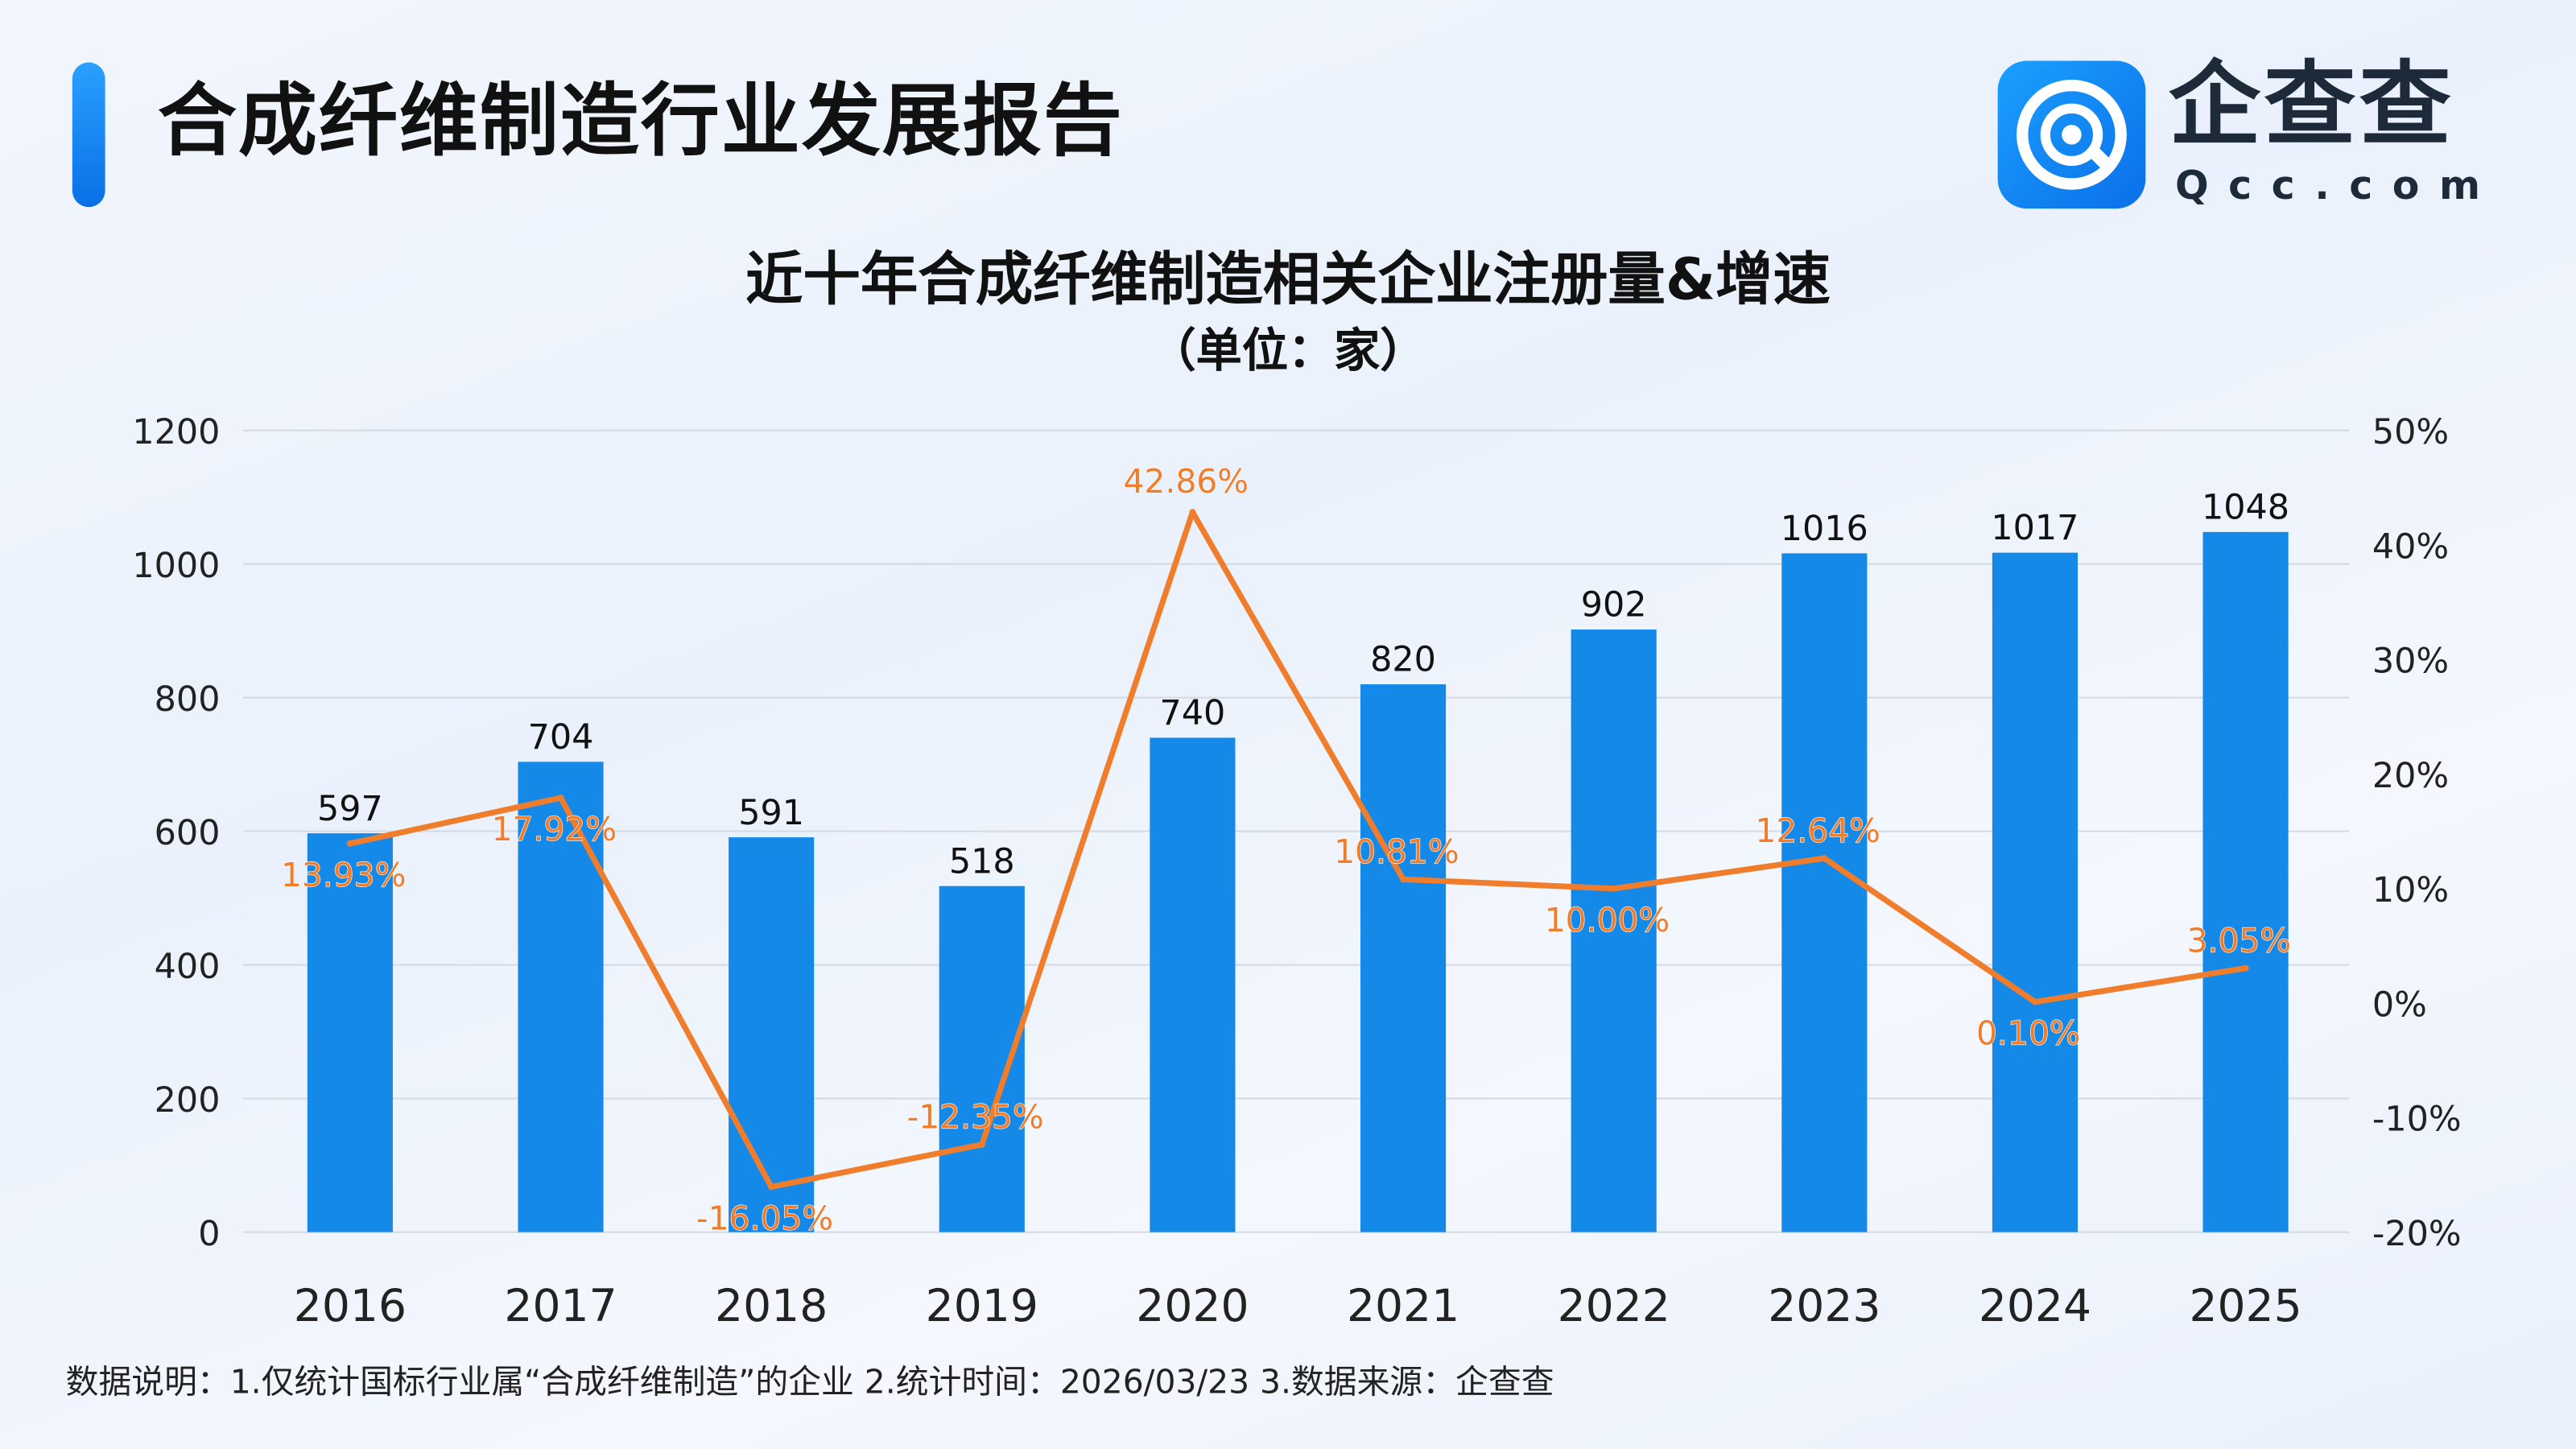 This screenshot has height=1449, width=2576. What do you see at coordinates (1817, 830) in the screenshot?
I see `growth-label: 12.64%` at bounding box center [1817, 830].